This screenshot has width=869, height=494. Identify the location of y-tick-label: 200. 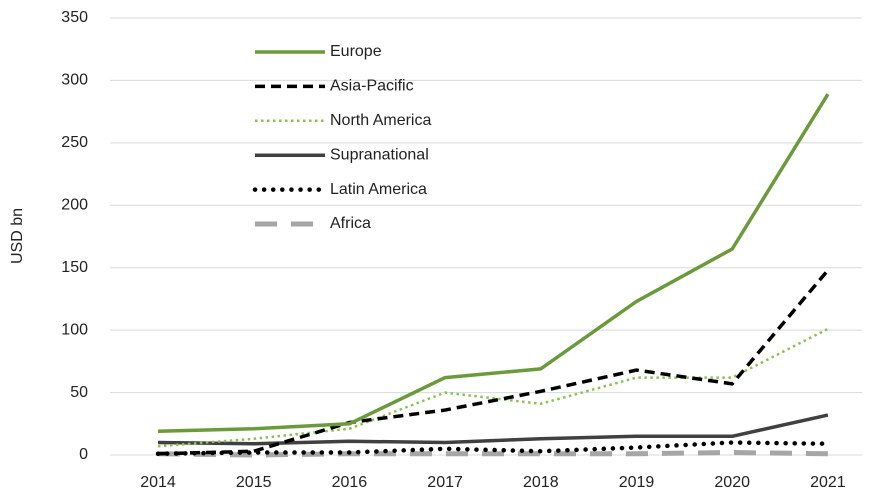
(74, 205).